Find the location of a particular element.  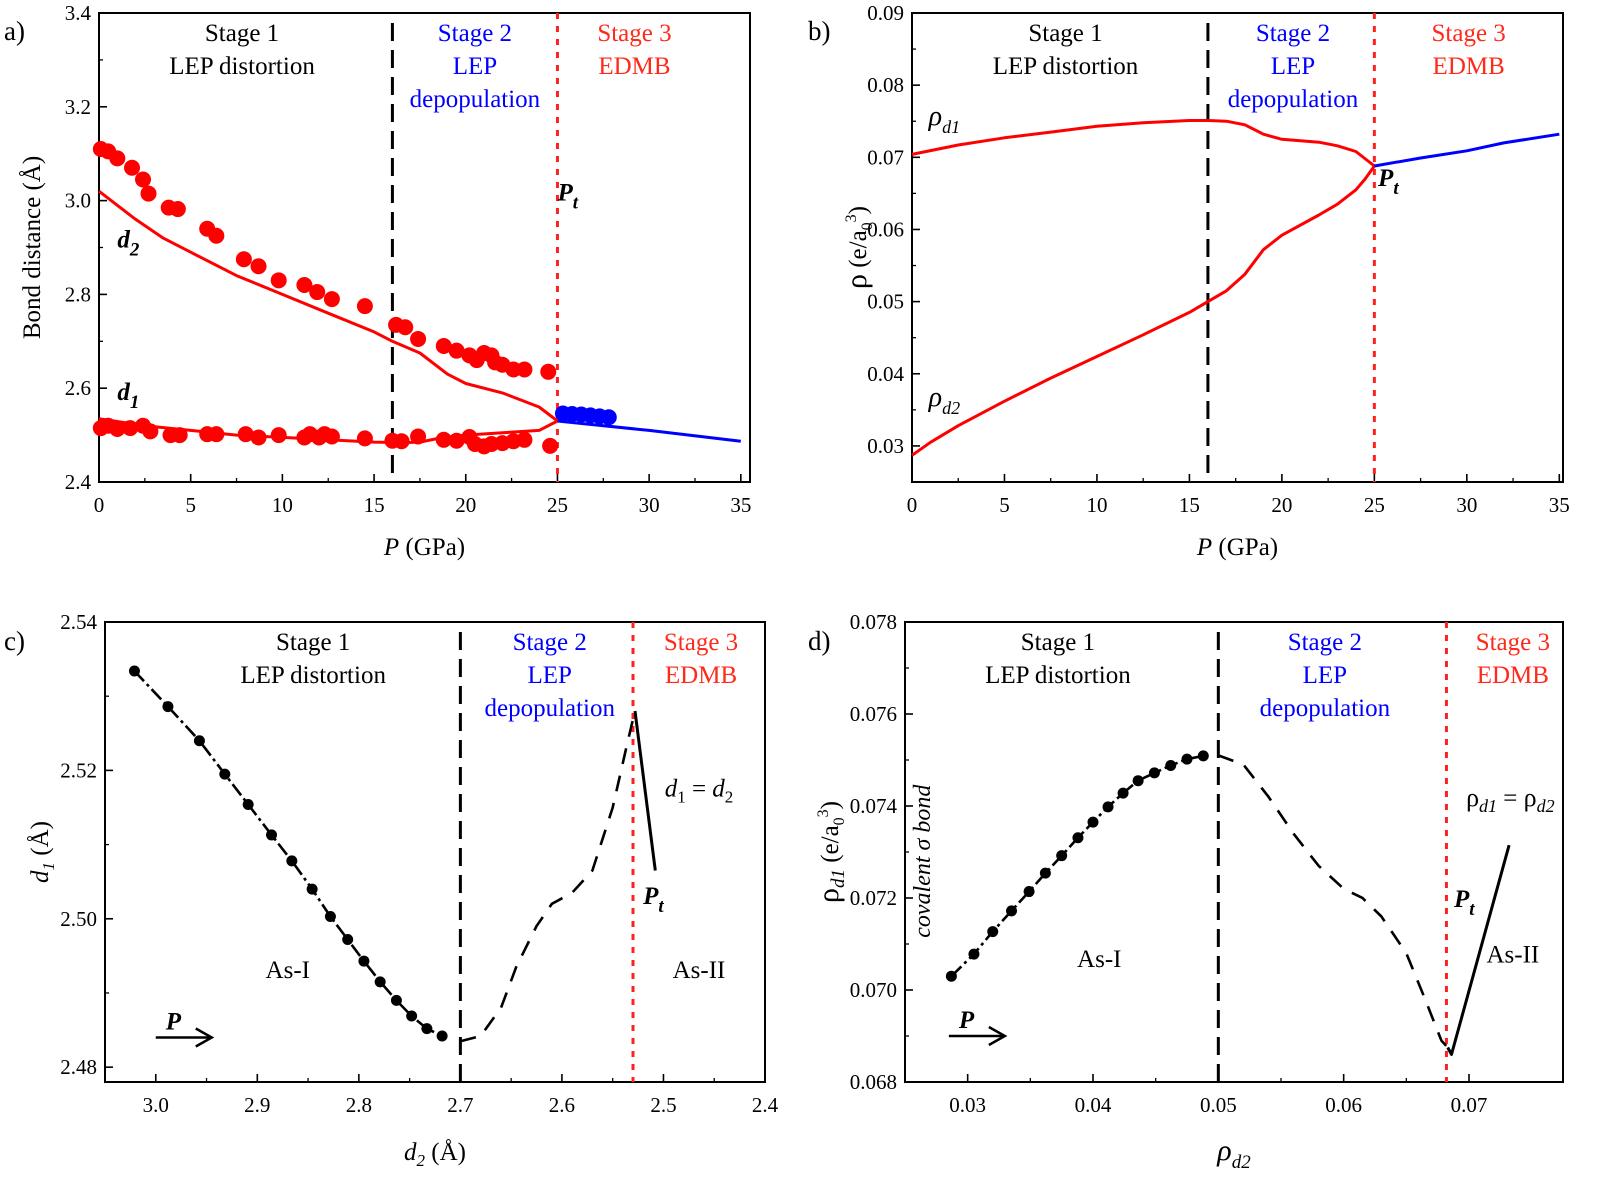

x-tick-label: 30 is located at coordinates (1466, 505).